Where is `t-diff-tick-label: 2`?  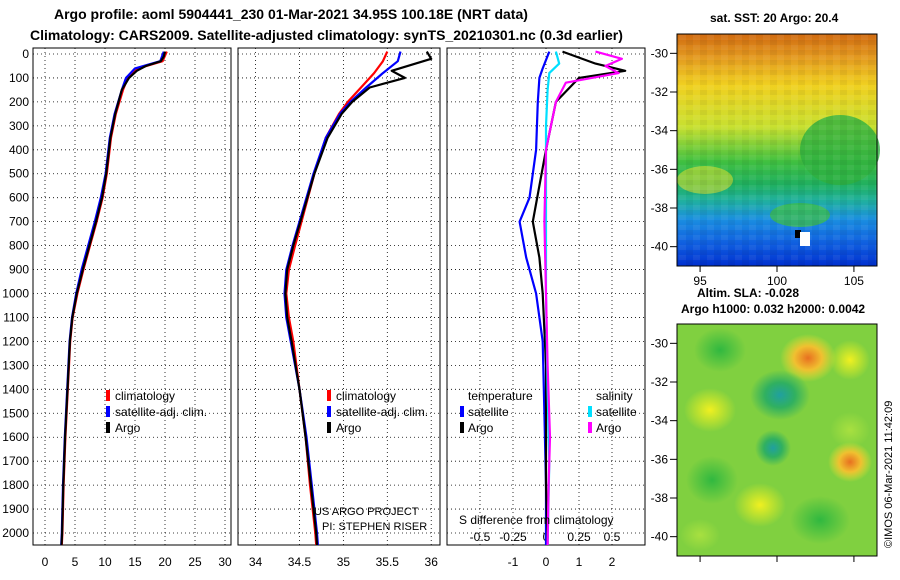
t-diff-tick-label: 2 is located at coordinates (612, 562).